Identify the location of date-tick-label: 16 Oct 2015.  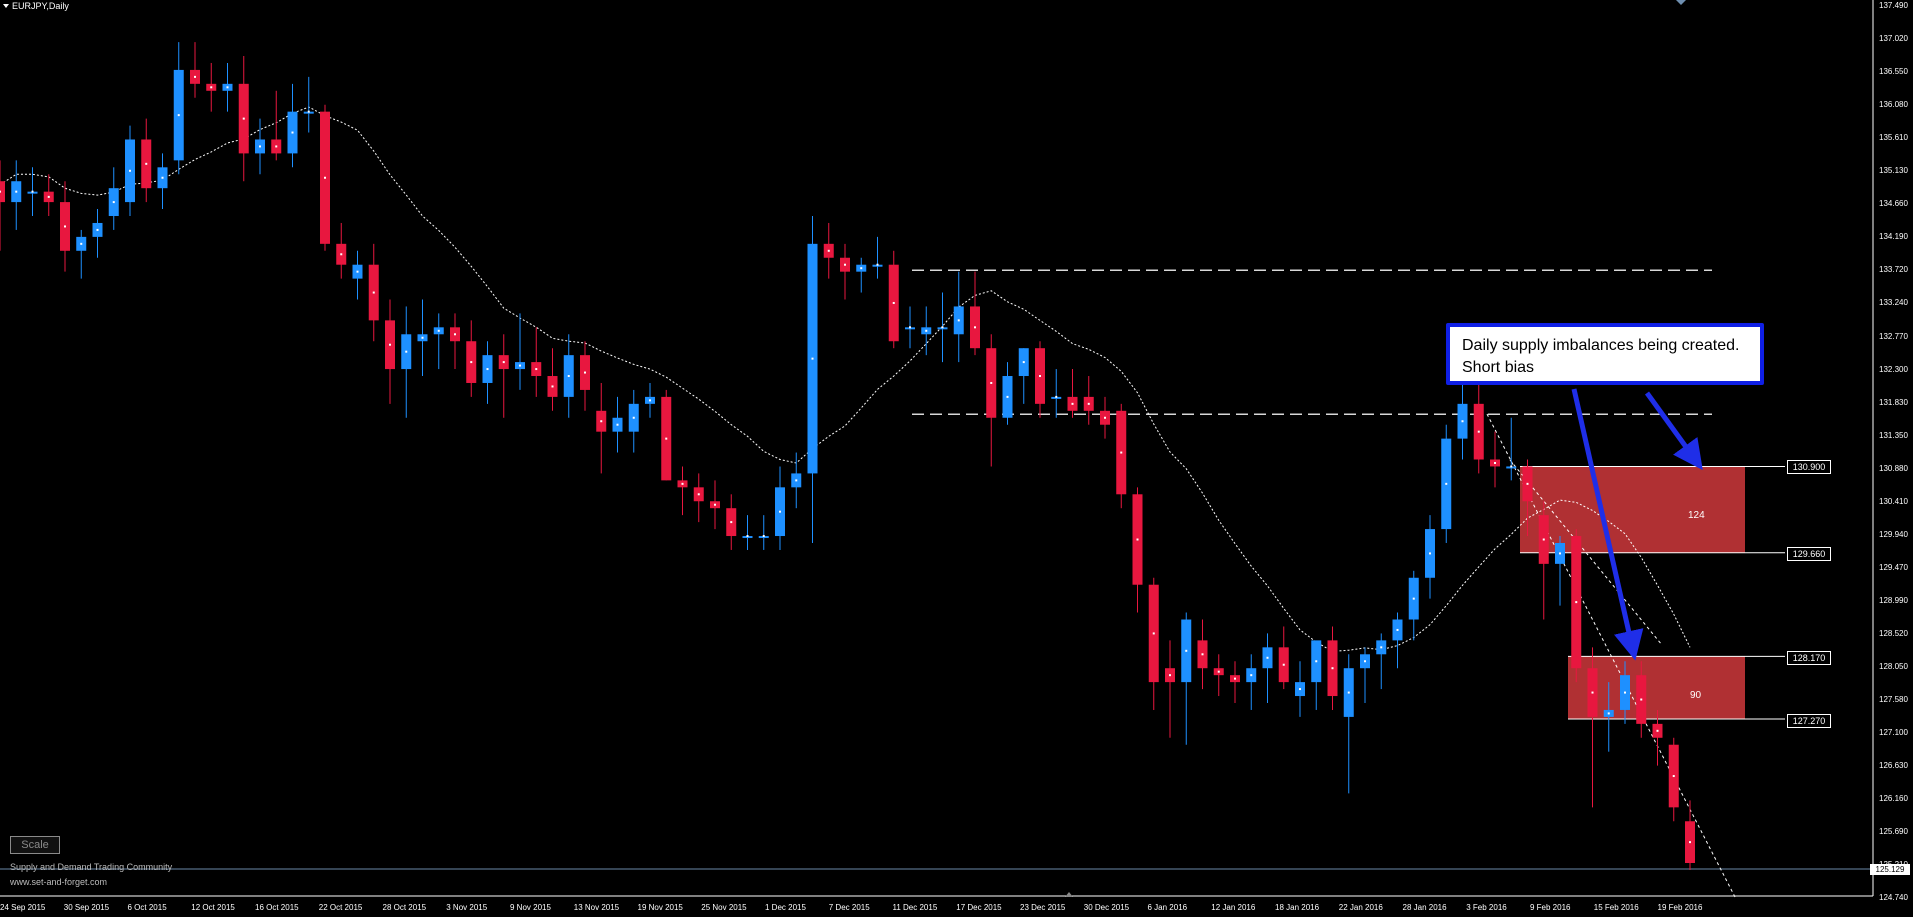
(277, 907).